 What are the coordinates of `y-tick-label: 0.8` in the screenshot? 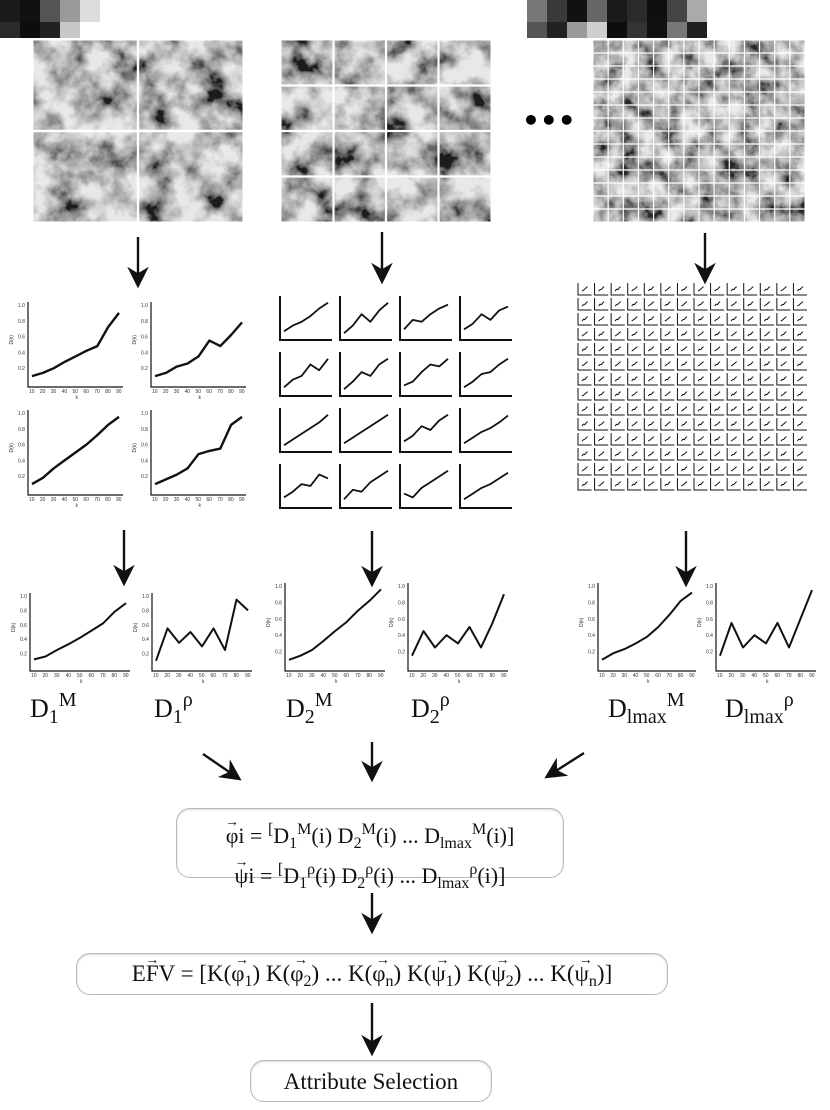 It's located at (278, 603).